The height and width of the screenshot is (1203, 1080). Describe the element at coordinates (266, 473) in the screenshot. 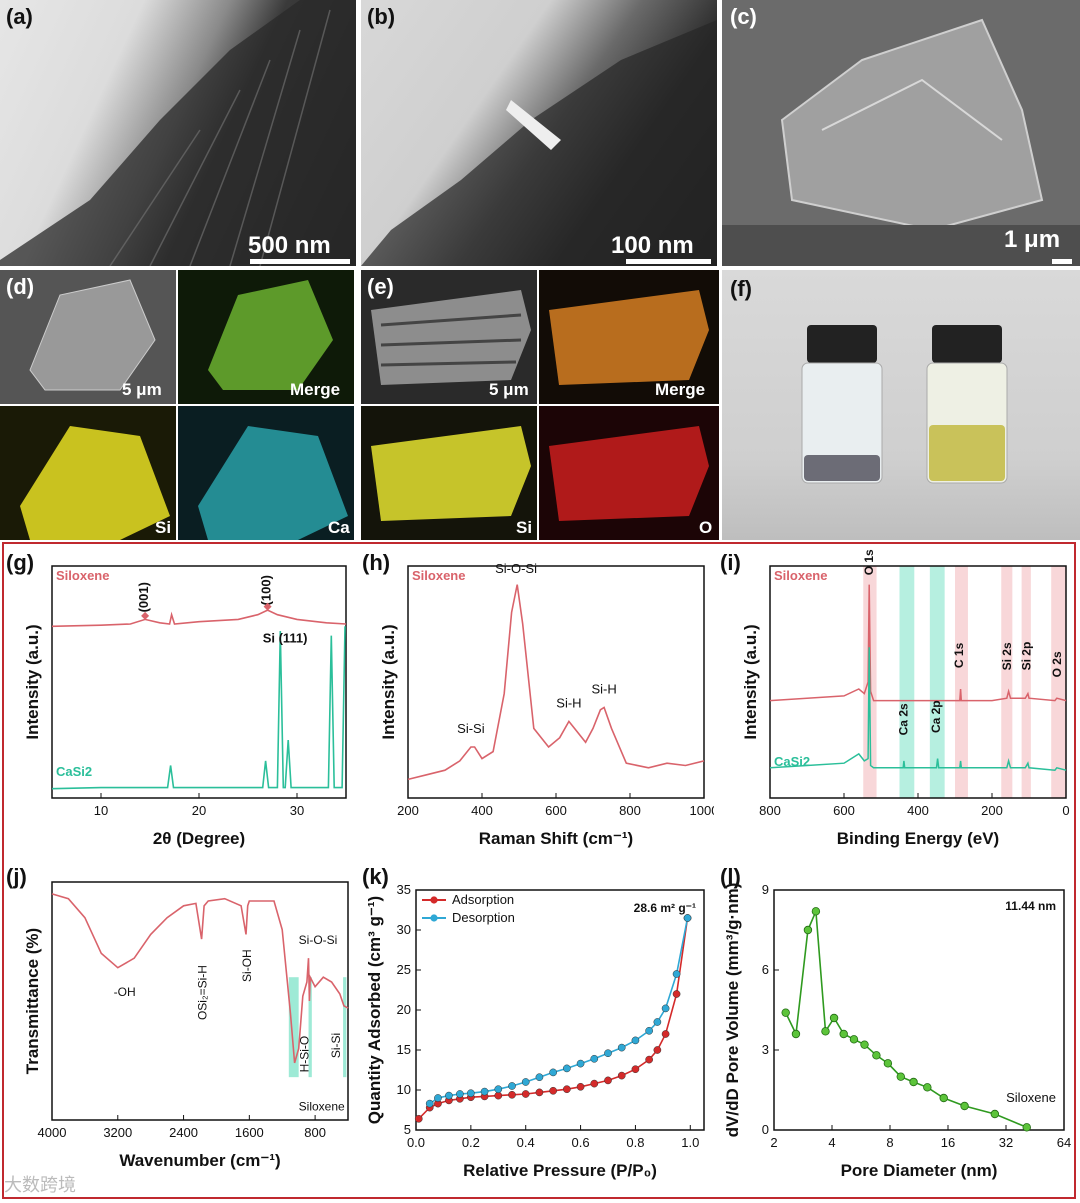

I see `panel-d-ca-map: Ca` at that location.